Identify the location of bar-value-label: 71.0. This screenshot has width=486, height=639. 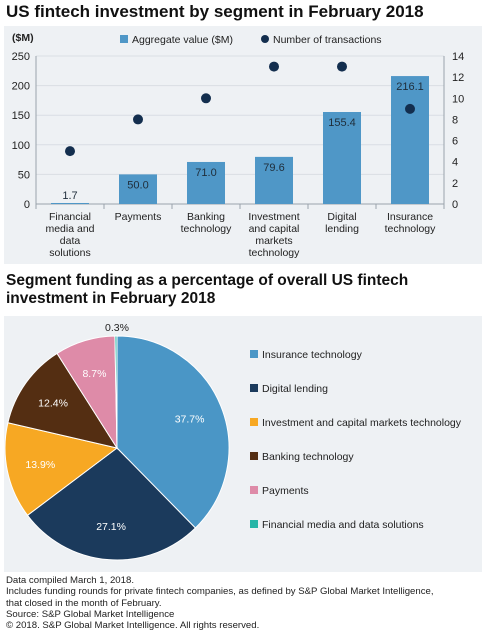
(205, 173).